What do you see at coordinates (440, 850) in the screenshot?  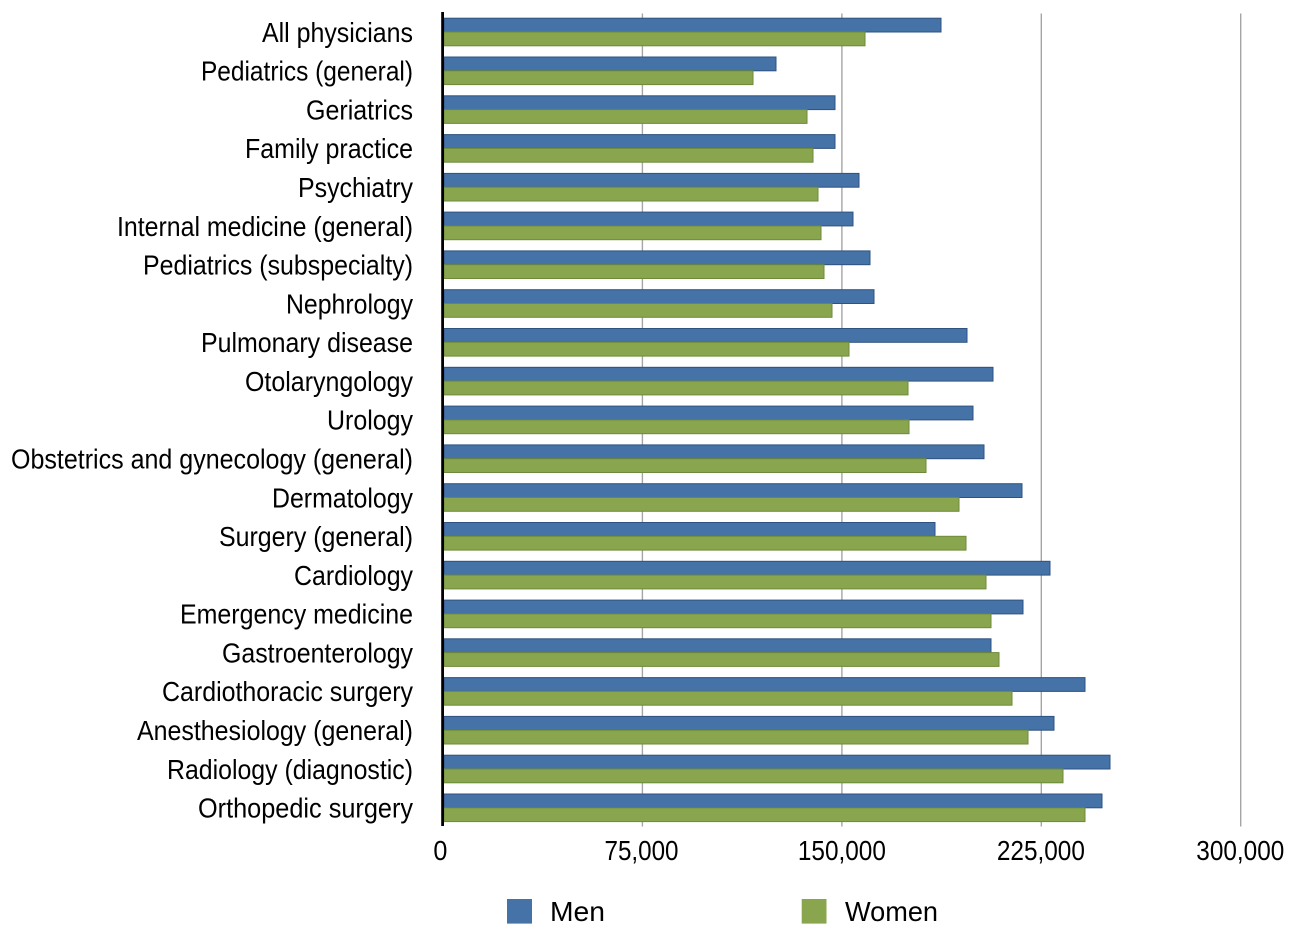 I see `svg-text: 0` at bounding box center [440, 850].